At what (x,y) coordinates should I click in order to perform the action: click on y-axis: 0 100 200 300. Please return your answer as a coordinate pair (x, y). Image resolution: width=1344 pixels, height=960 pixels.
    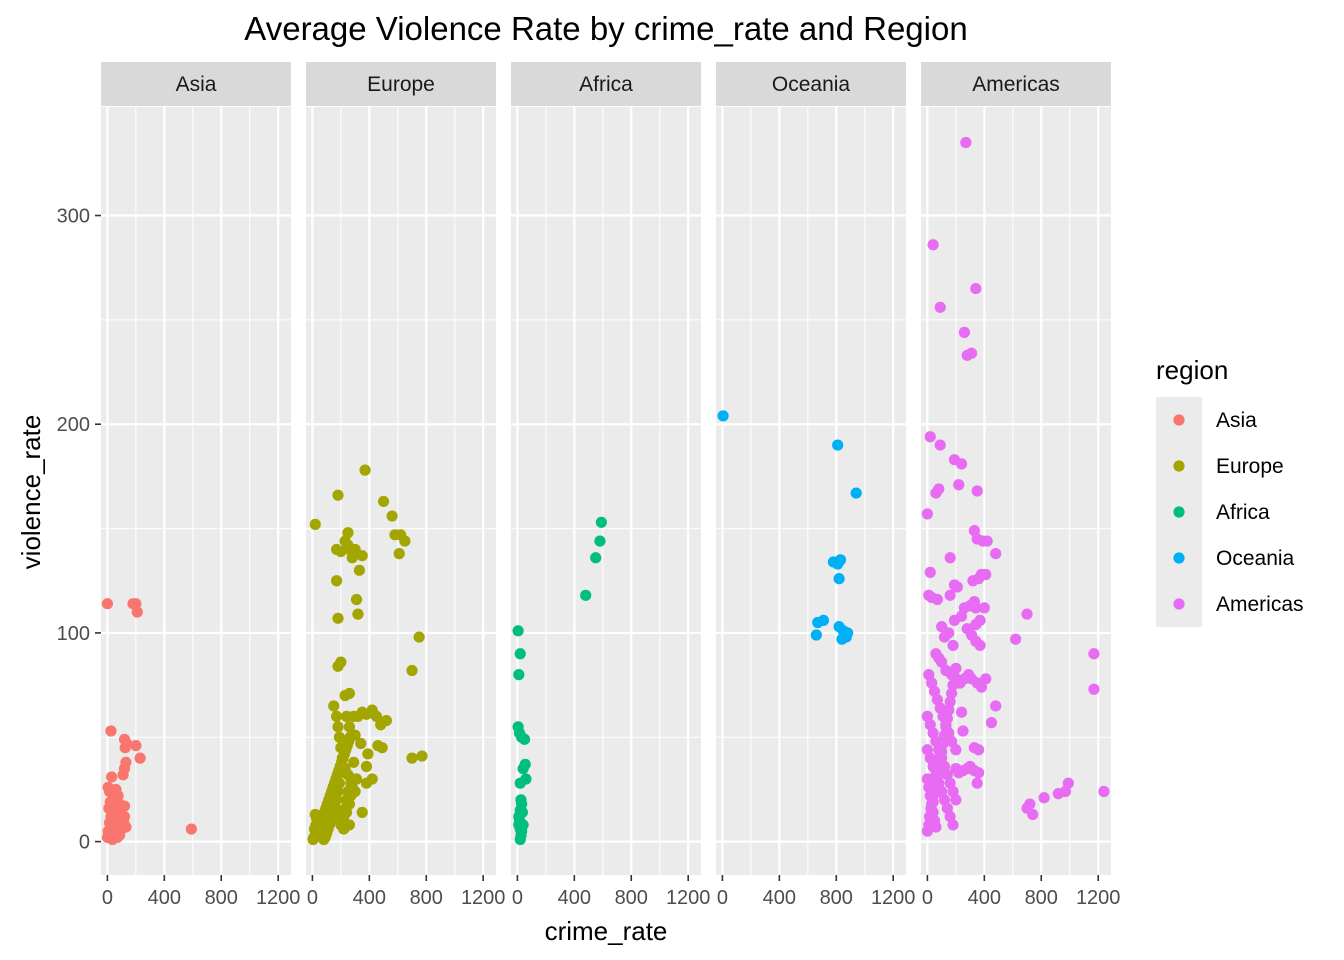
    Looking at the image, I should click on (79, 530).